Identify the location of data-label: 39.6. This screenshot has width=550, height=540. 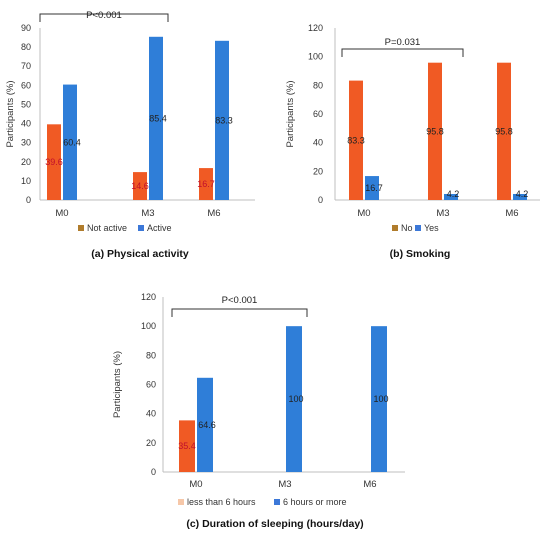
(54, 162).